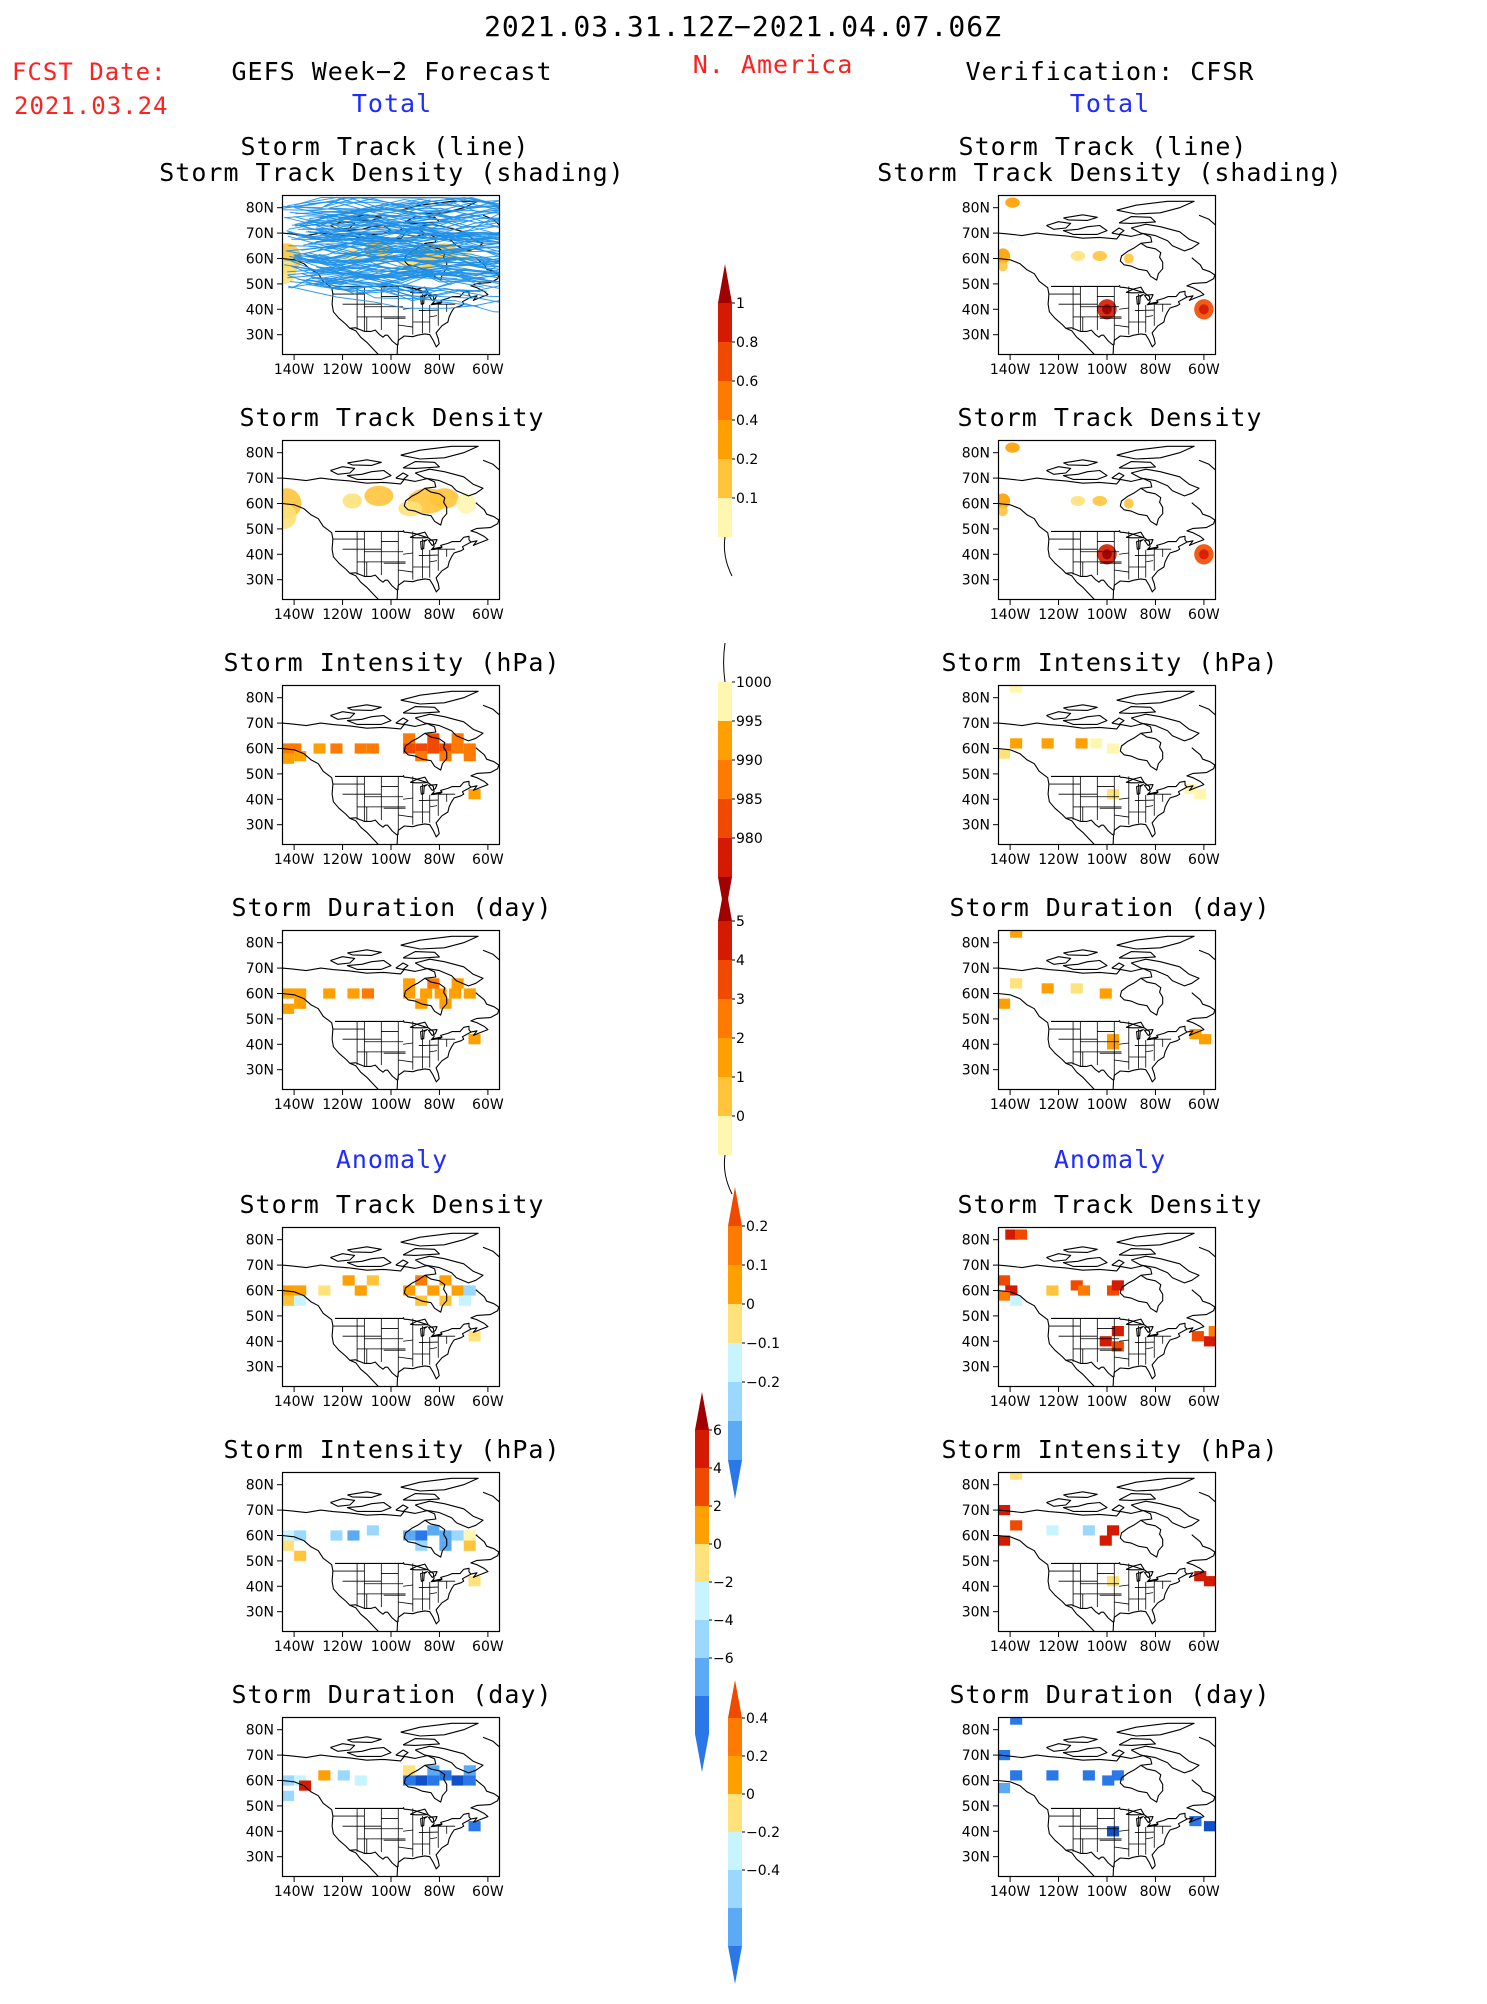 This screenshot has width=1487, height=2004. Describe the element at coordinates (392, 1449) in the screenshot. I see `panel-title-intensity-anom-forecast: Storm Intensity (hPa)` at that location.